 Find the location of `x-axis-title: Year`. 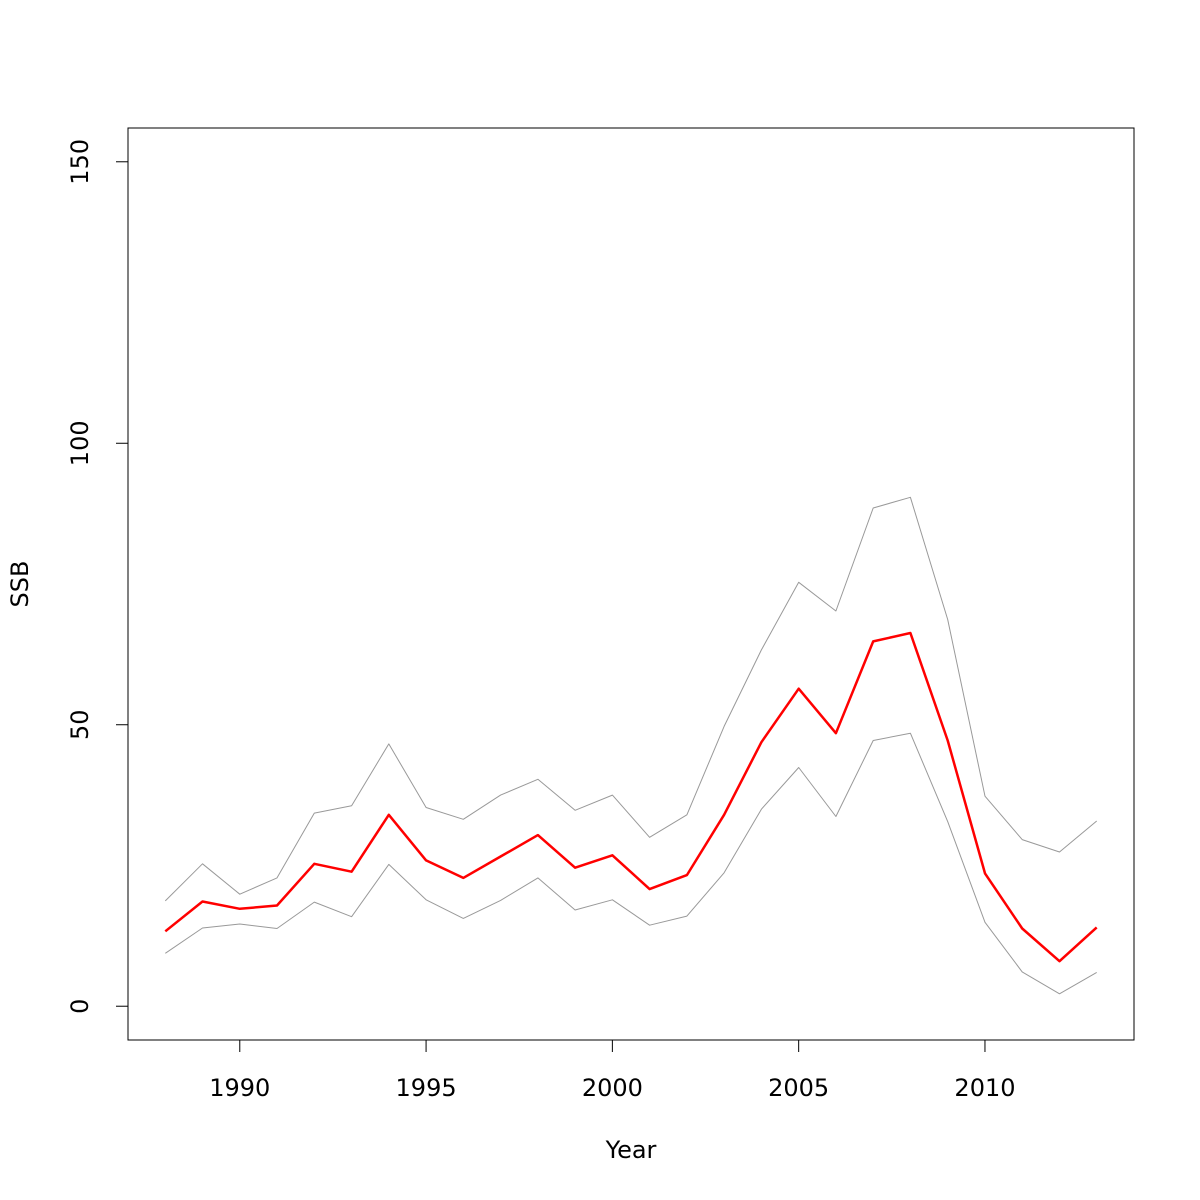

x-axis-title: Year is located at coordinates (631, 1150).